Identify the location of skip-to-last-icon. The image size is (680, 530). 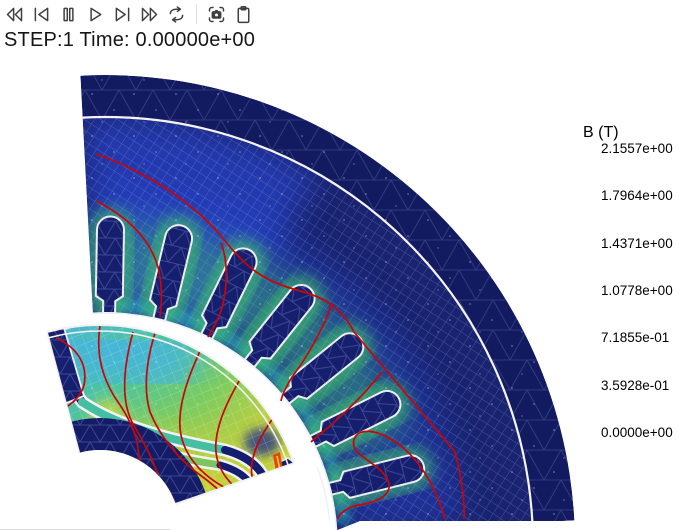
(122, 14).